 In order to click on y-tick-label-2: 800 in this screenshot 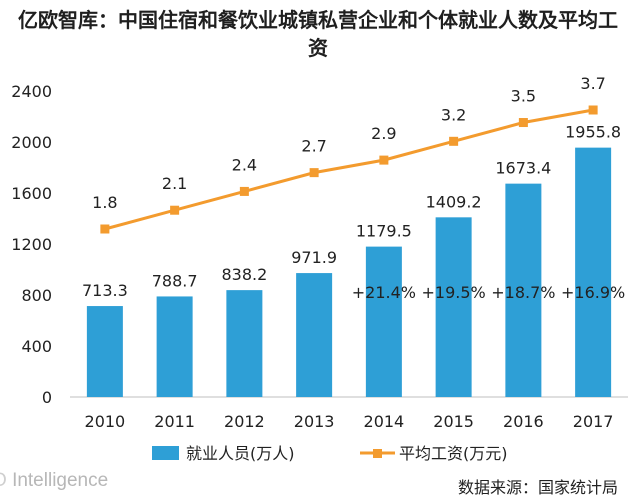, I will do `click(36, 295)`.